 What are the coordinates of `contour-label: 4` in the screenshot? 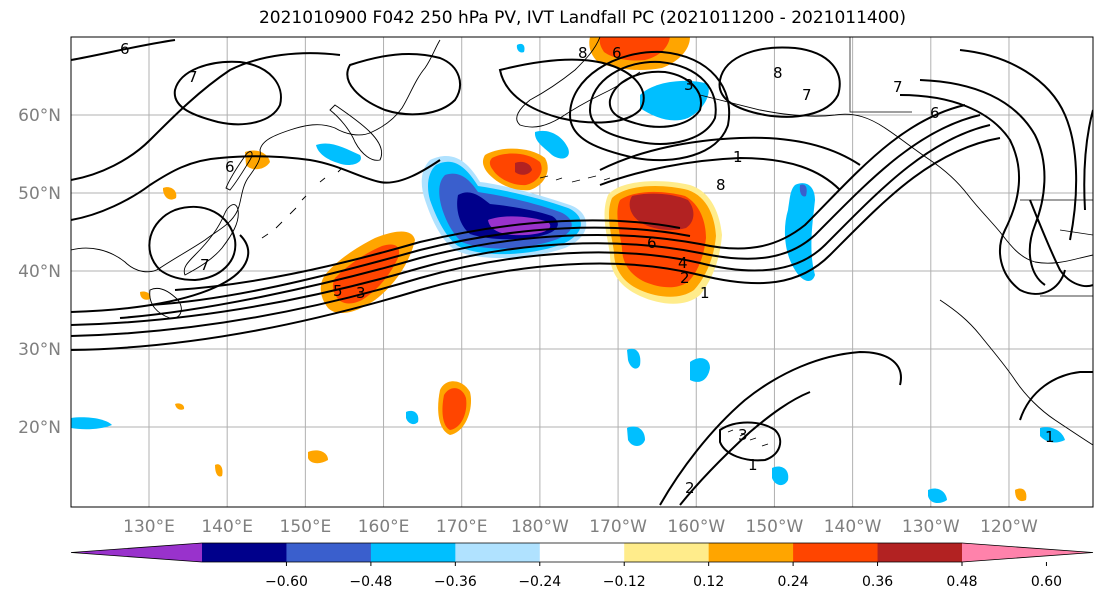 It's located at (683, 263).